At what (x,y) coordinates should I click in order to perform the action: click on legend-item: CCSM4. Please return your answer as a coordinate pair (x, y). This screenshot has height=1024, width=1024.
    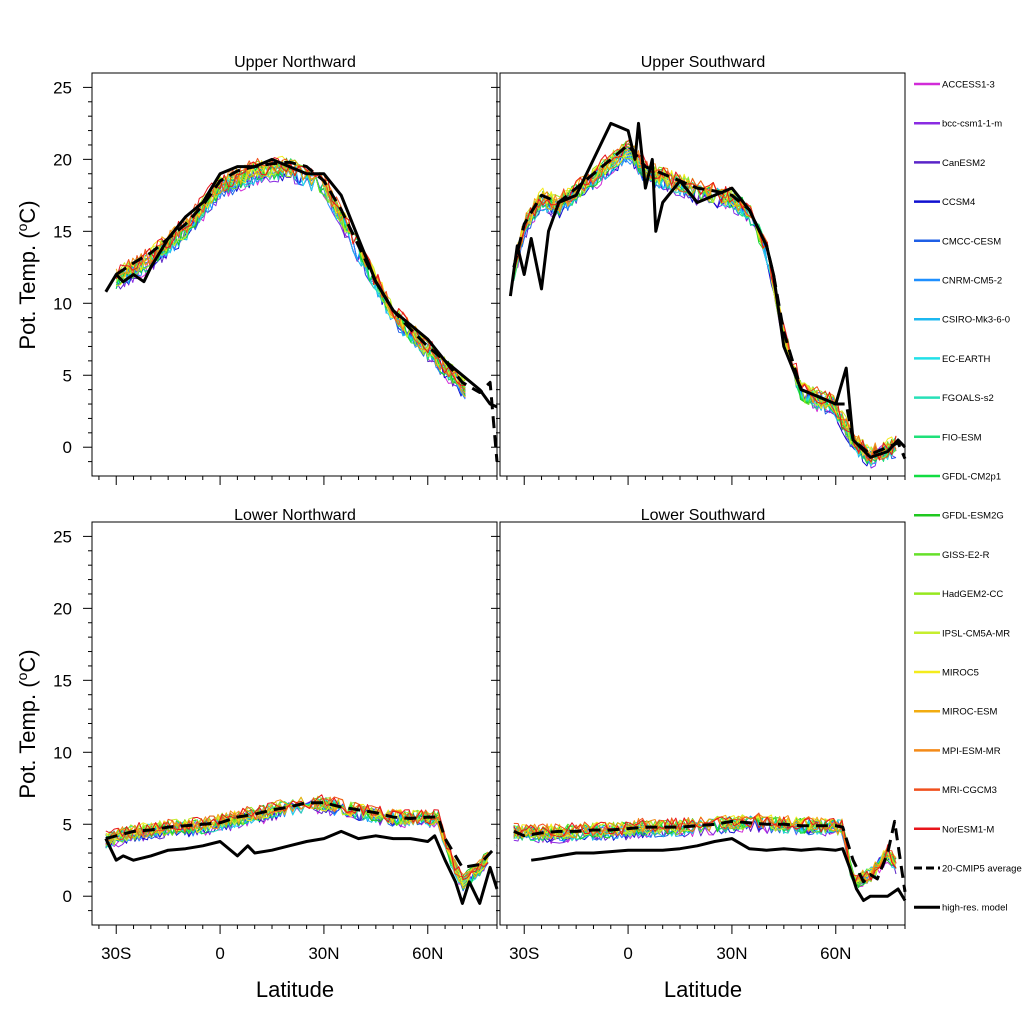
    Looking at the image, I should click on (944, 202).